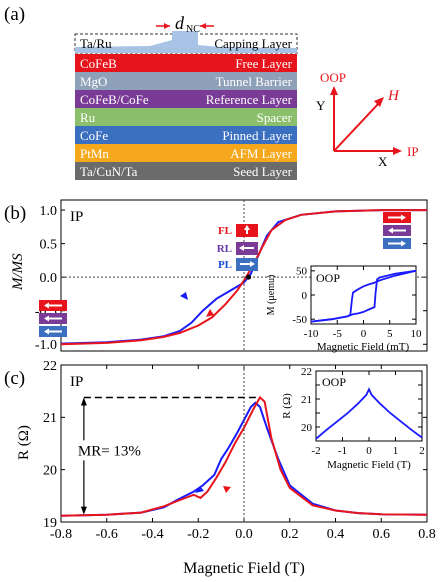 This screenshot has height=582, width=443. Describe the element at coordinates (225, 265) in the screenshot. I see `legend-label-pl: PL` at that location.